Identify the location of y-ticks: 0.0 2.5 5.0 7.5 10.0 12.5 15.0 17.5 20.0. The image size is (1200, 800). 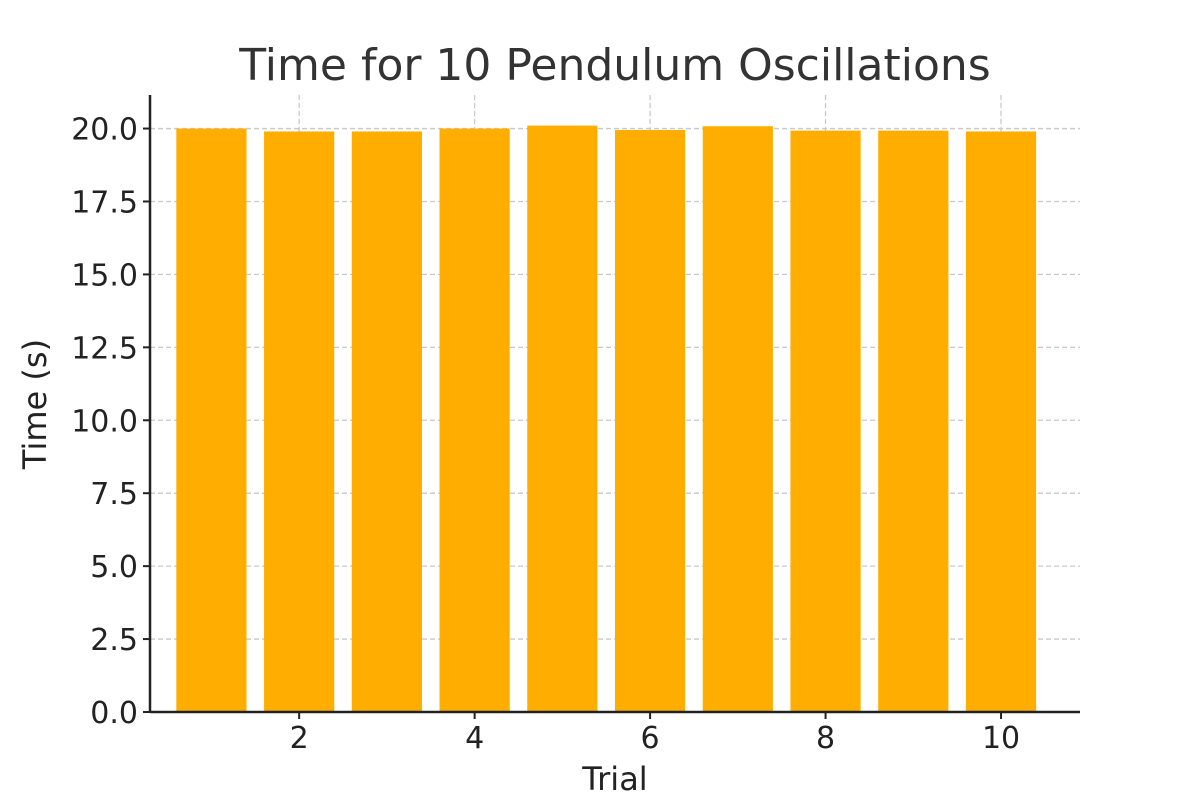
(110, 422).